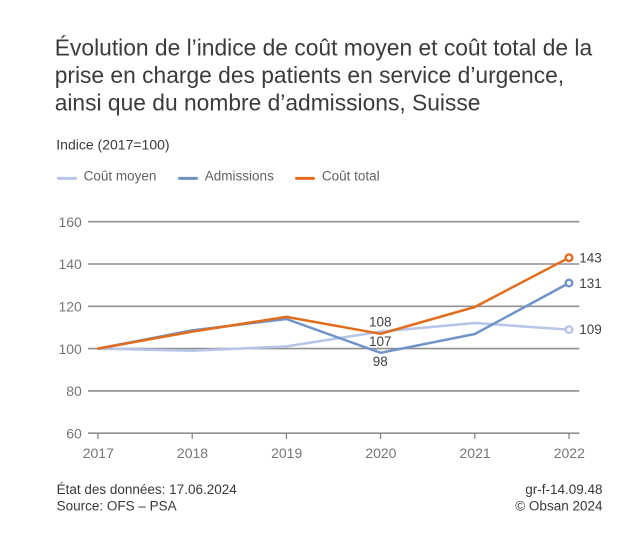 The image size is (640, 540). Describe the element at coordinates (590, 258) in the screenshot. I see `svg-text: 143` at that location.